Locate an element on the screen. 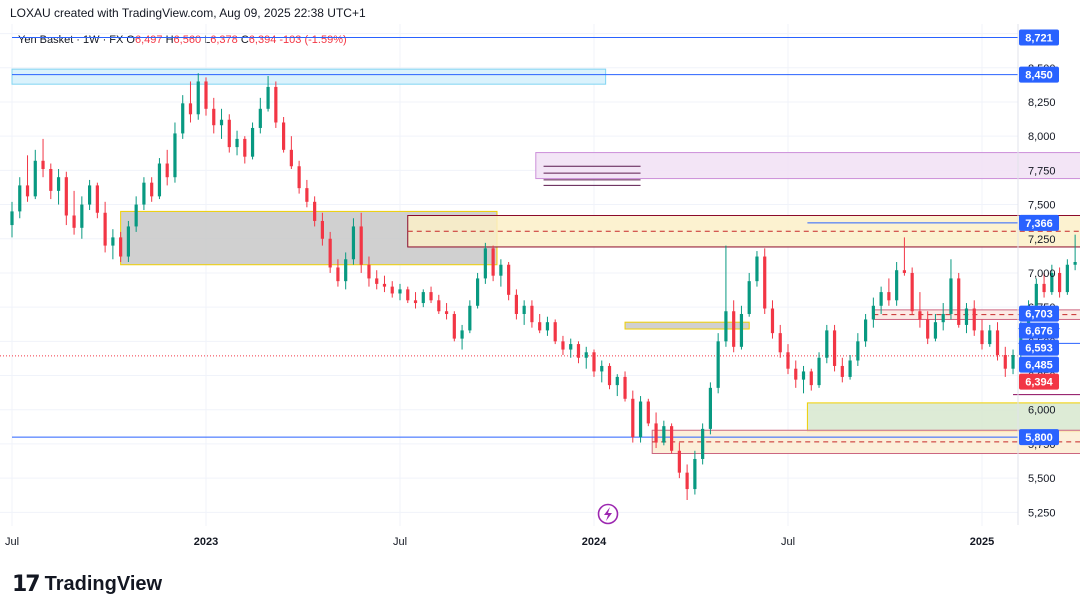 The image size is (1080, 615). price-label-text: 6,485 is located at coordinates (1039, 366).